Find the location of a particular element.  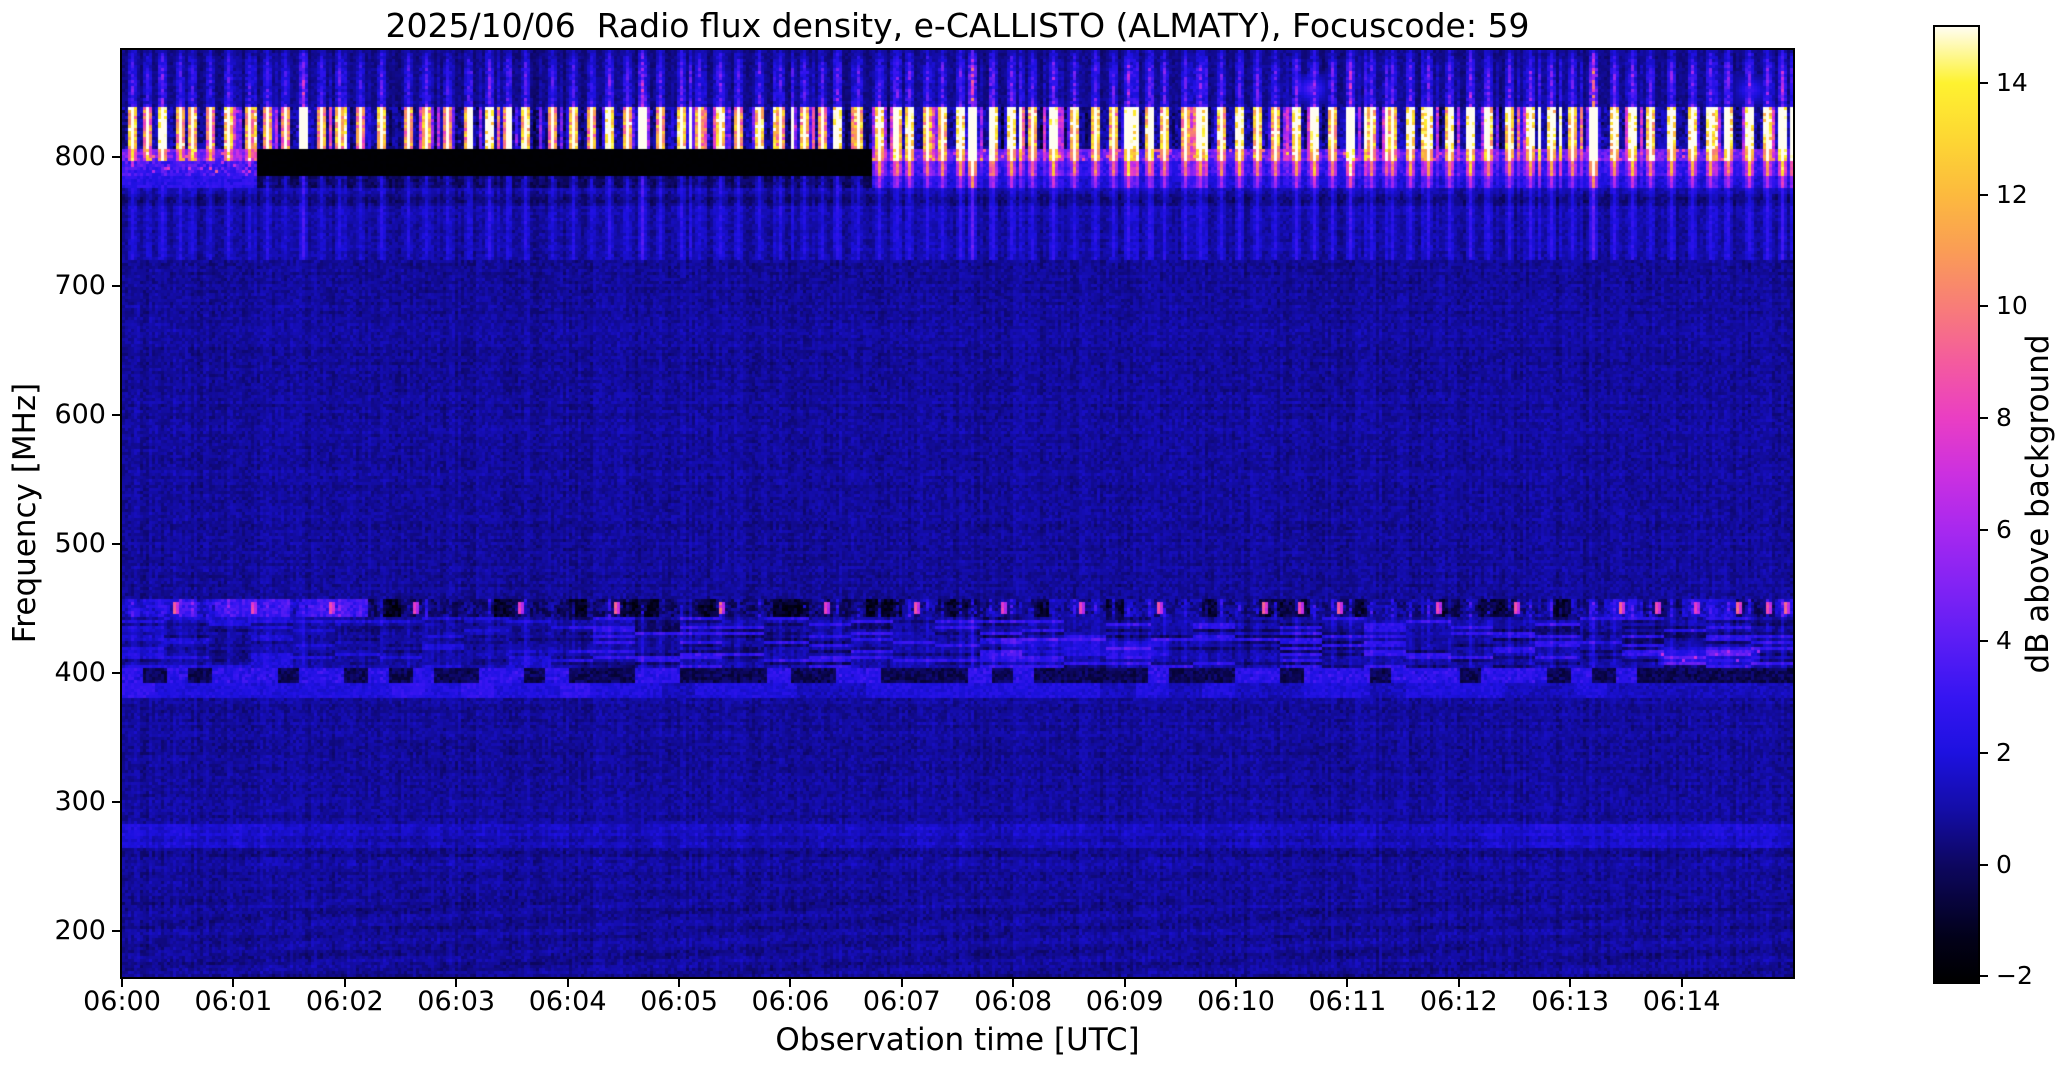

y-tick-label: 800 is located at coordinates (80, 156).